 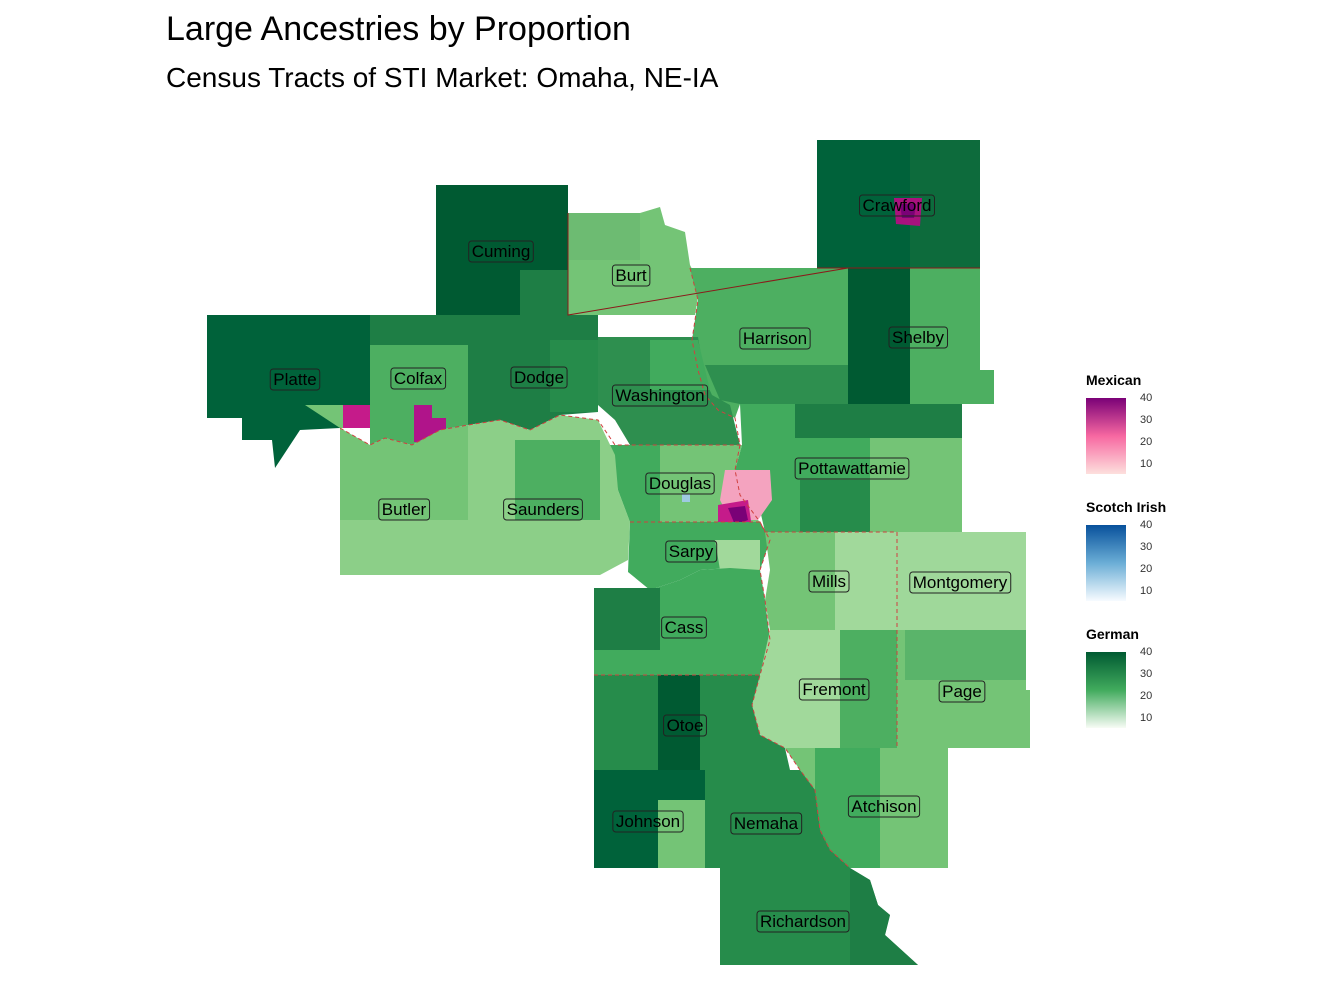 What do you see at coordinates (686, 498) in the screenshot?
I see `tract-omaha-scotch` at bounding box center [686, 498].